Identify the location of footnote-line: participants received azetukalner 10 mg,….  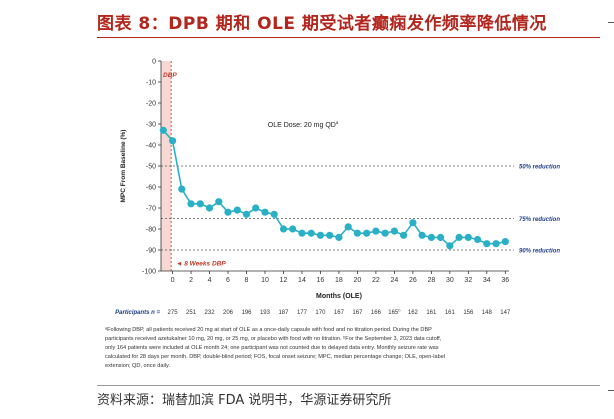
(273, 338).